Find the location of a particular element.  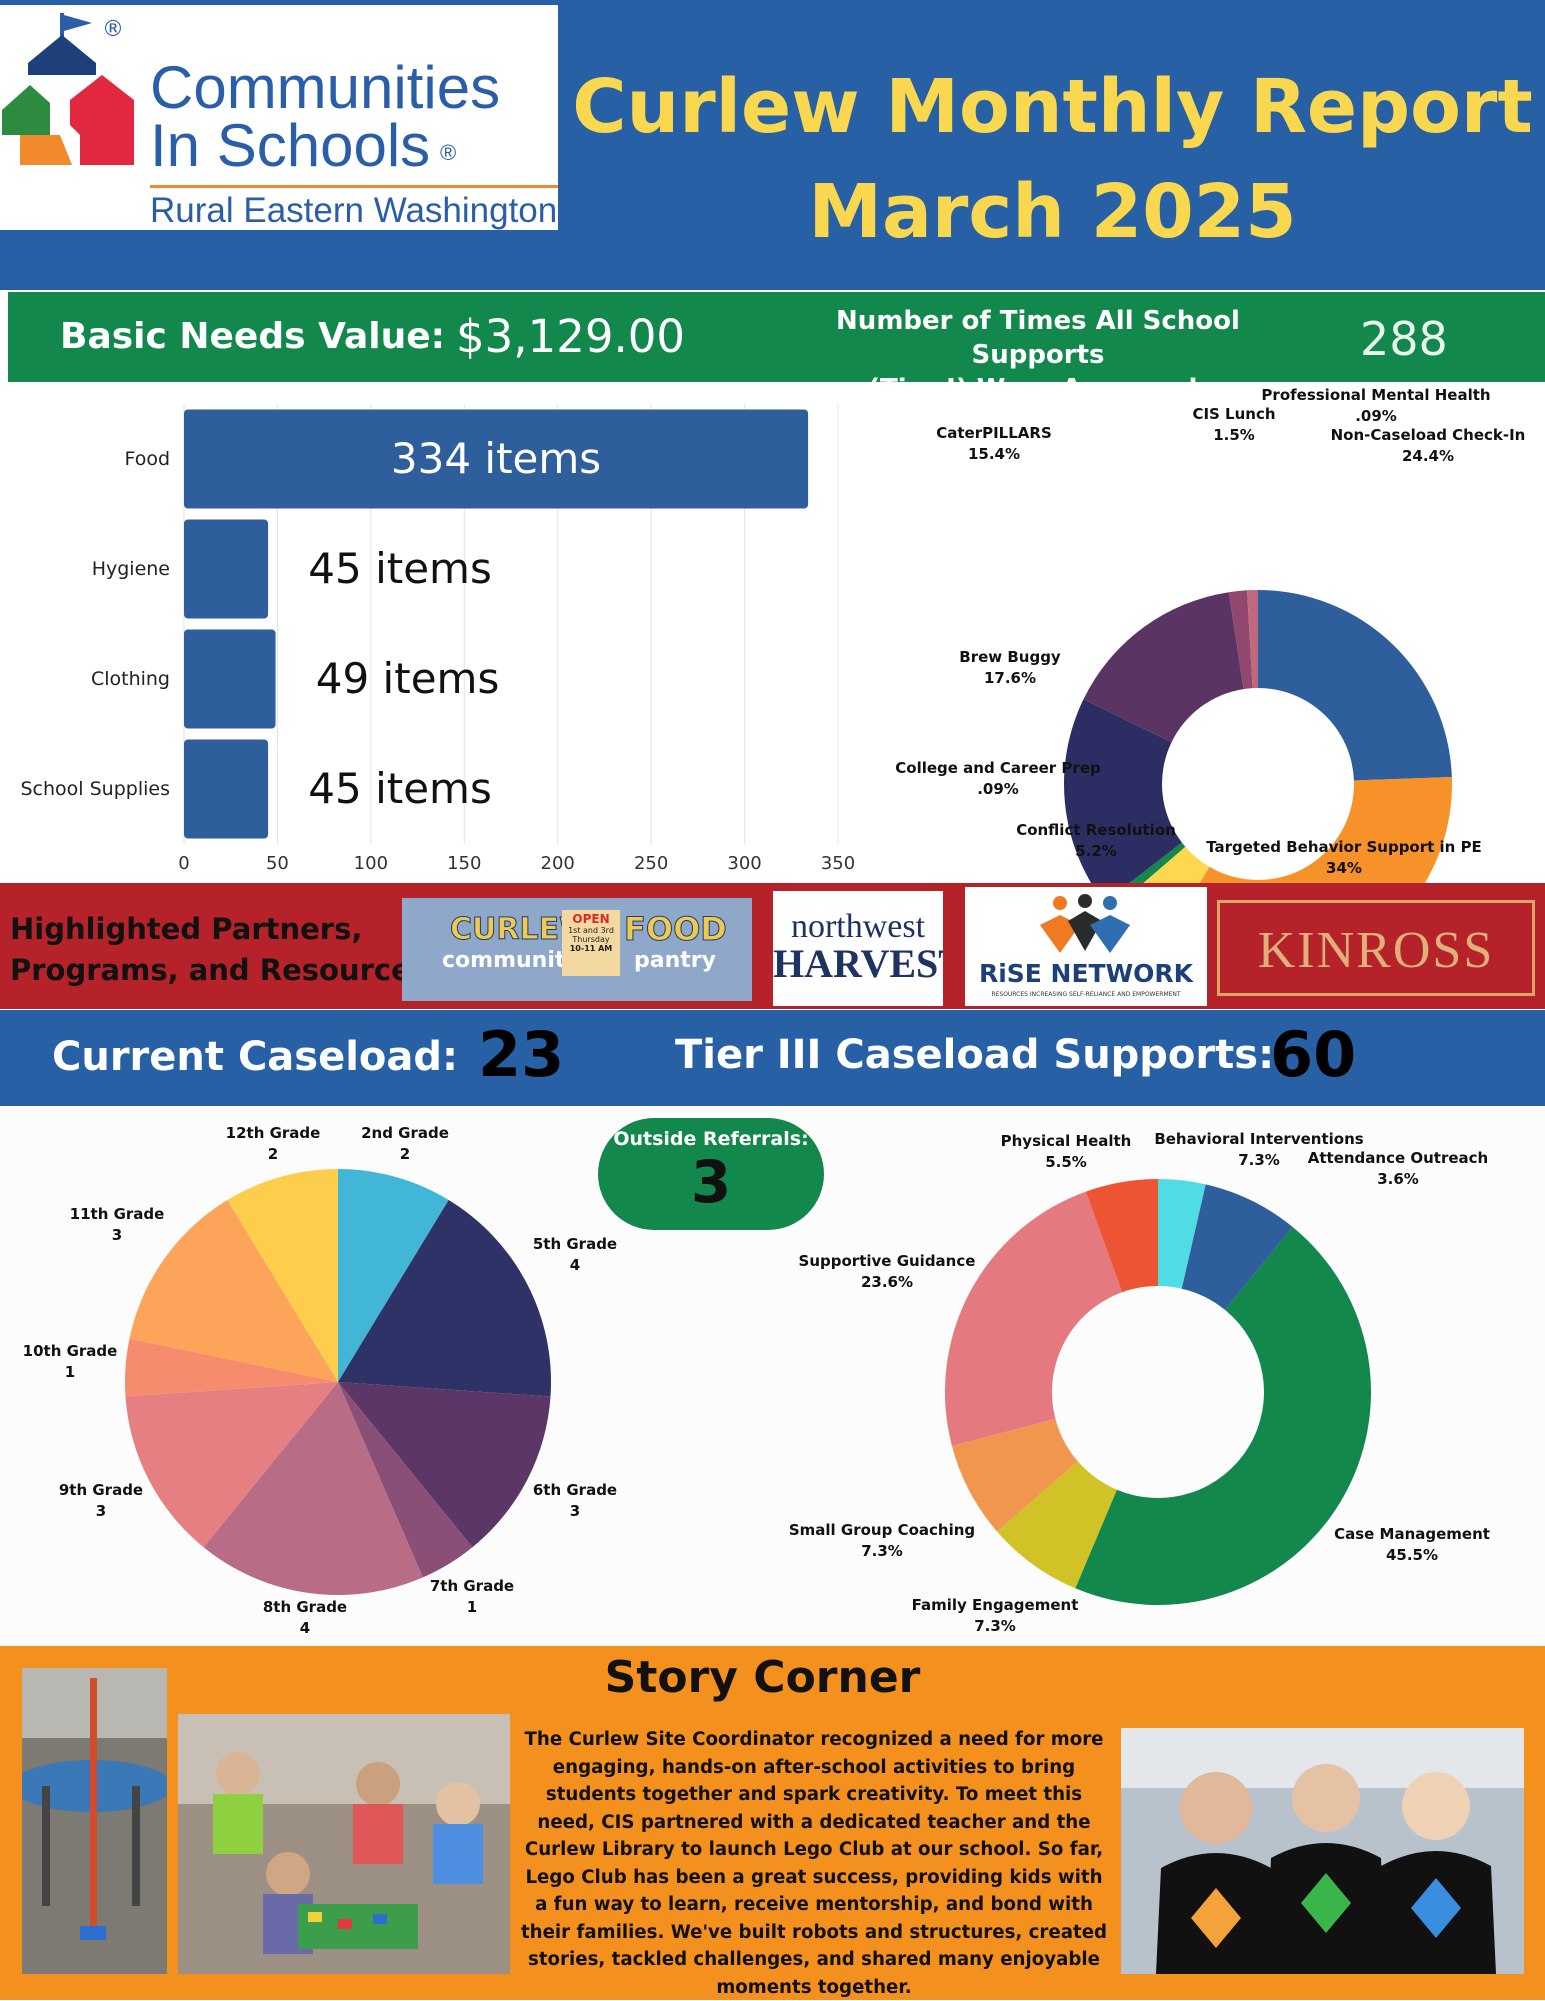

tier1-label-non-caseload-check-in: Non-Caseload Check-In 24.4% is located at coordinates (1428, 445).